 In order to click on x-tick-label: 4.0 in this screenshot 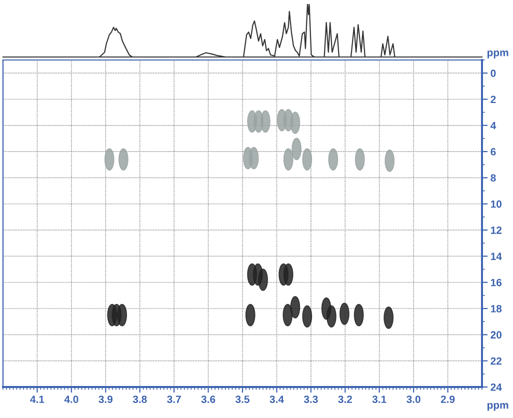, I will do `click(71, 399)`.